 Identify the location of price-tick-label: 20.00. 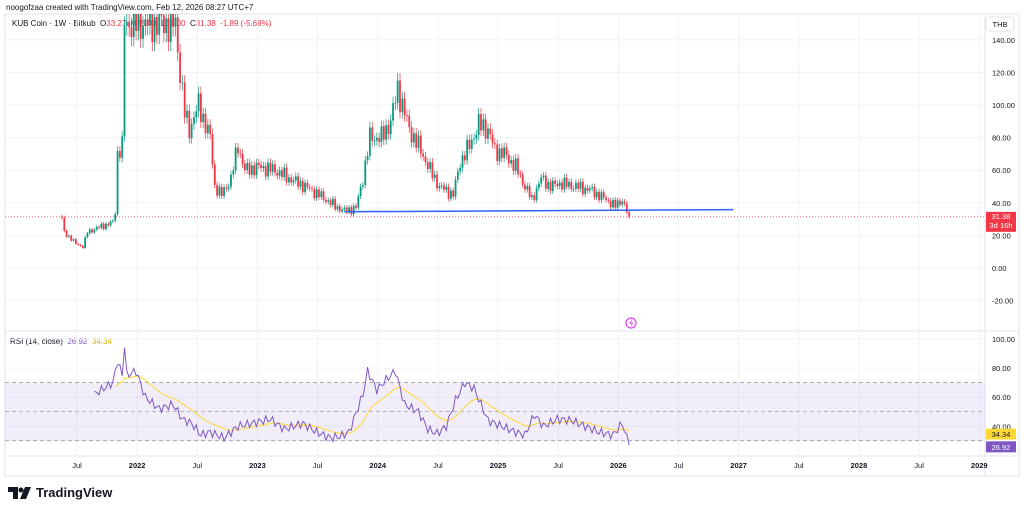
(1001, 235).